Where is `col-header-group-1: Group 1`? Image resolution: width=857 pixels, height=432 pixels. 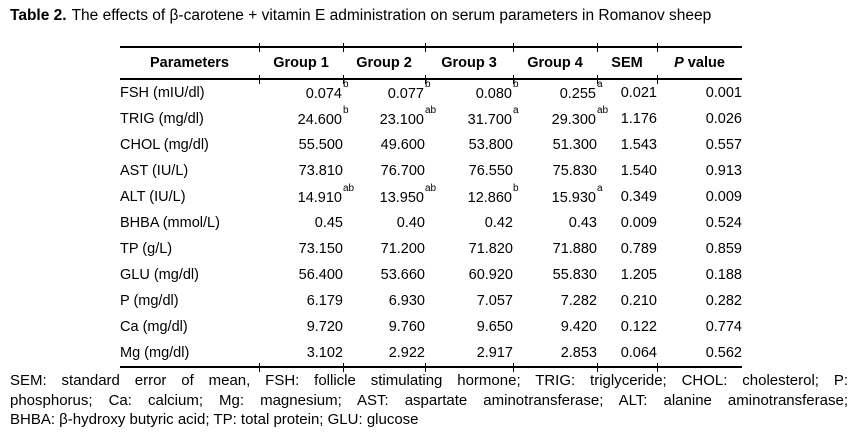
col-header-group-1: Group 1 is located at coordinates (301, 63).